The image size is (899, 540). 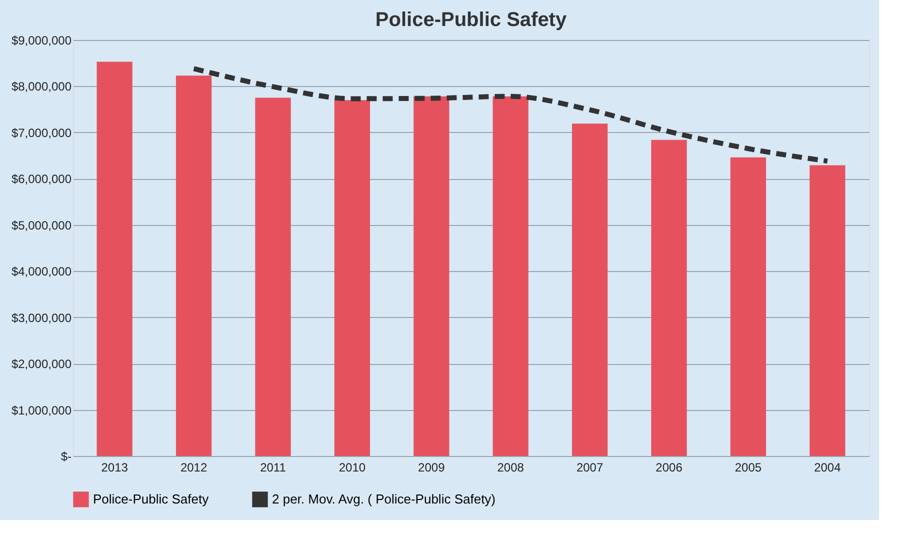 What do you see at coordinates (41, 410) in the screenshot?
I see `y-tick-label: $1,000,000` at bounding box center [41, 410].